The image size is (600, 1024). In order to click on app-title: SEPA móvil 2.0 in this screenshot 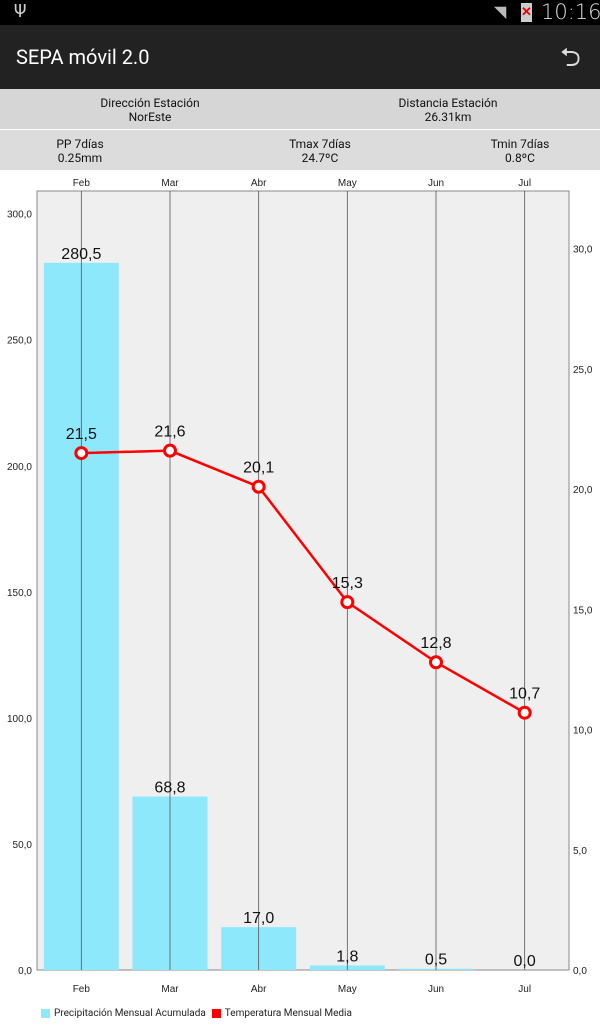, I will do `click(83, 57)`.